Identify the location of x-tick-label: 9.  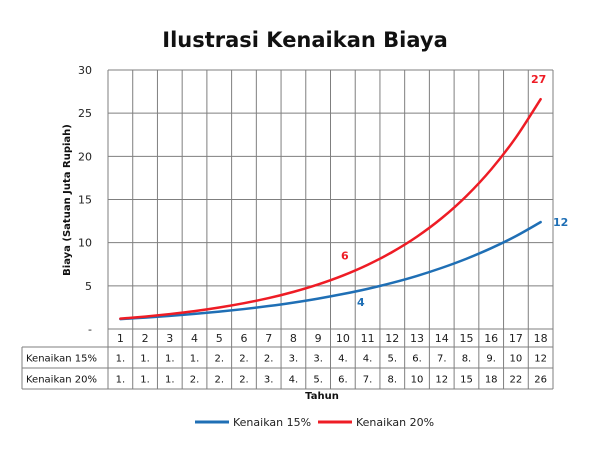
(318, 338).